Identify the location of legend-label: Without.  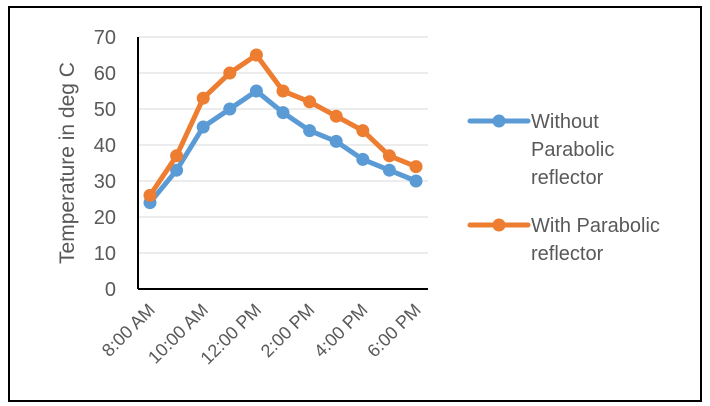
(565, 122).